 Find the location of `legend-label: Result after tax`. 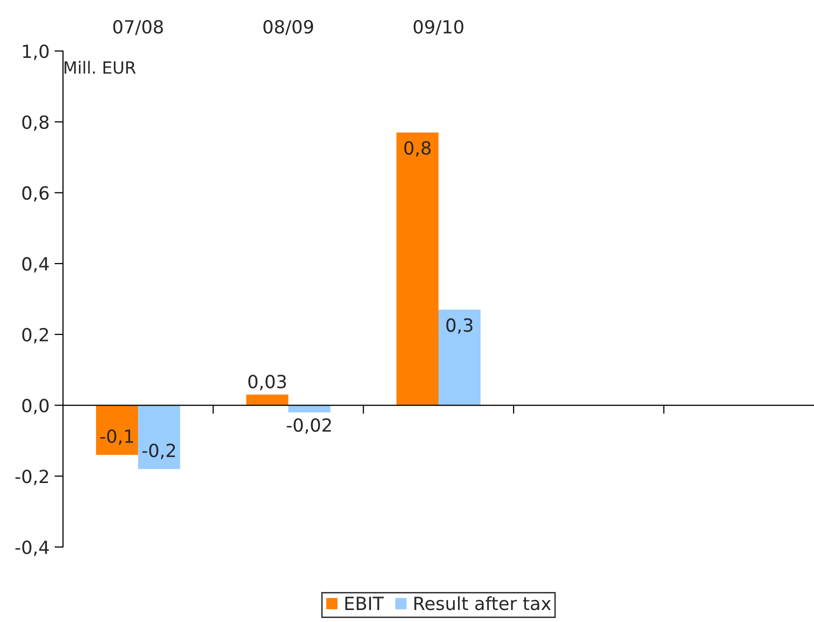

legend-label: Result after tax is located at coordinates (482, 603).